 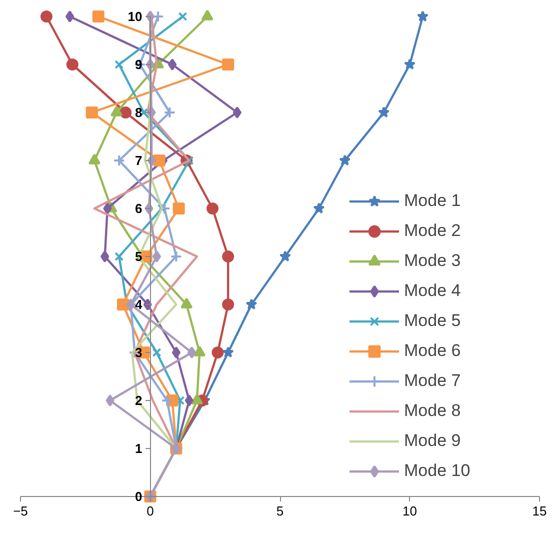 What do you see at coordinates (150, 511) in the screenshot?
I see `x-tick-label: 0` at bounding box center [150, 511].